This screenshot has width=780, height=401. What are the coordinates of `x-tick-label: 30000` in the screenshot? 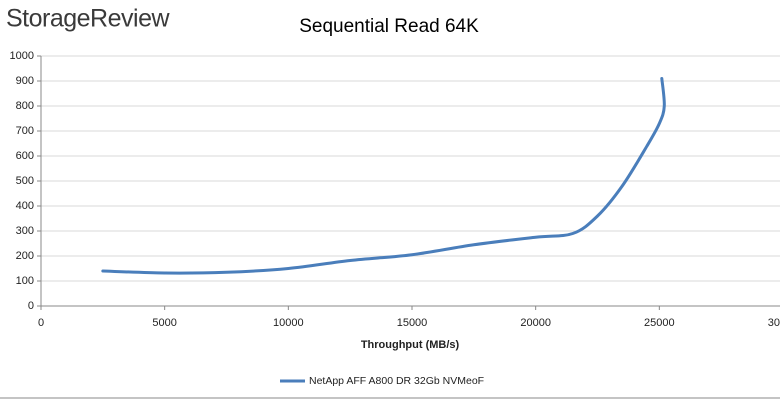 It's located at (774, 323).